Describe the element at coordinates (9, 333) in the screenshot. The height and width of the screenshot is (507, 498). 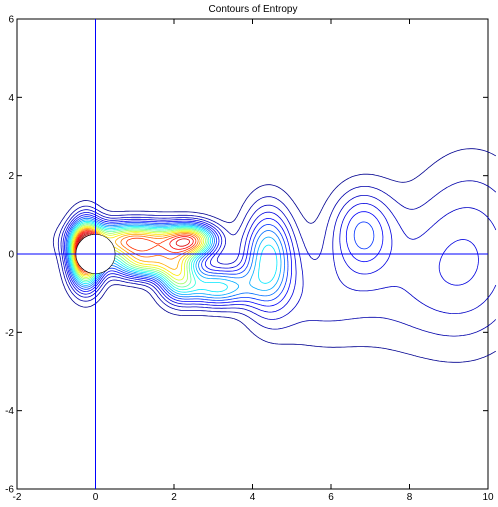
I see `y-tick-label: -2` at that location.